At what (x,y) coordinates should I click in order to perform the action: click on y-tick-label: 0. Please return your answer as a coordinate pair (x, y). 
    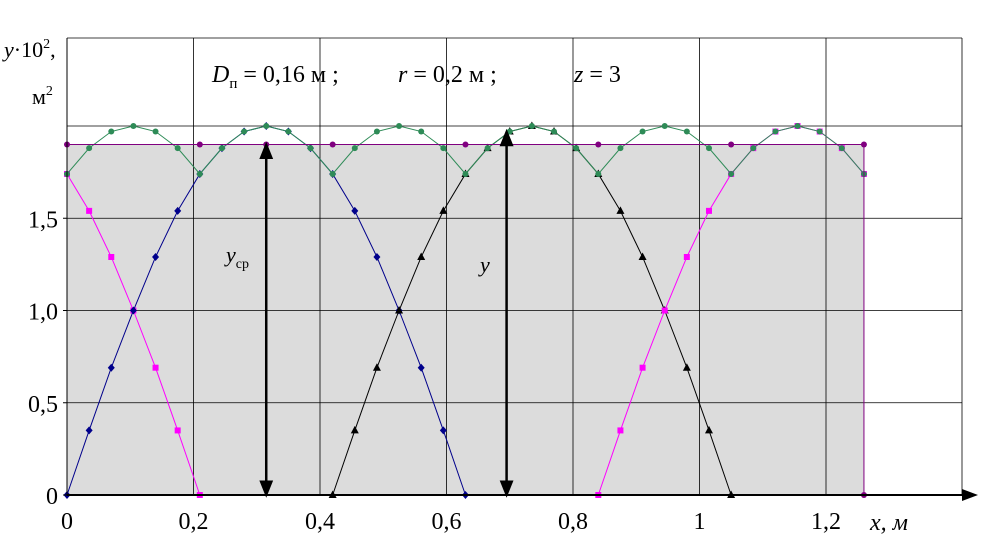
    Looking at the image, I should click on (52, 497).